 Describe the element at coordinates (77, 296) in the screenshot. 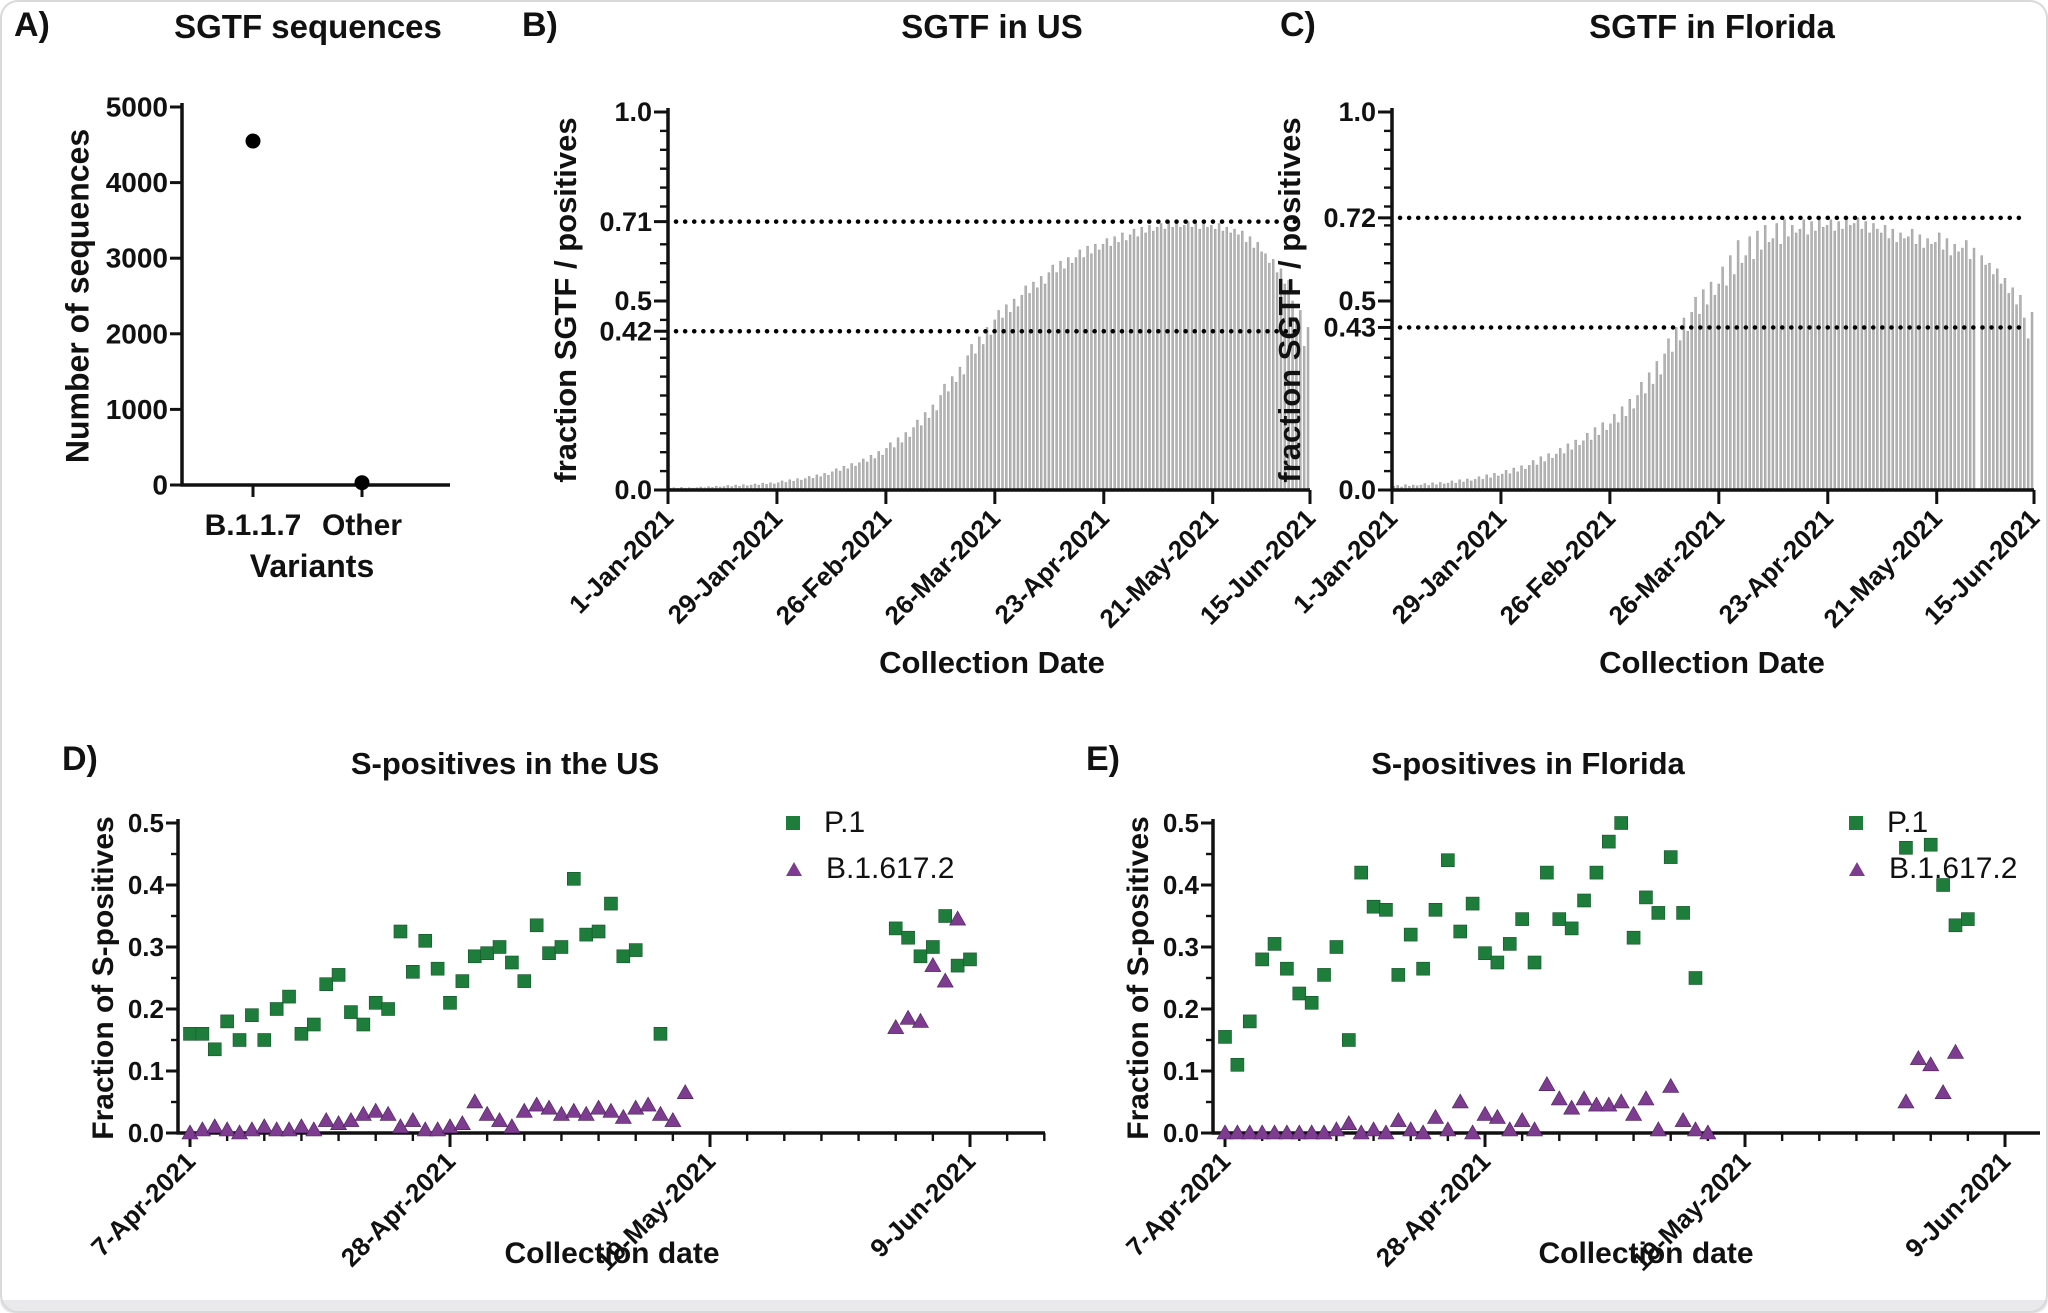

I see `panel-a-ylabel: Number of sequences` at that location.